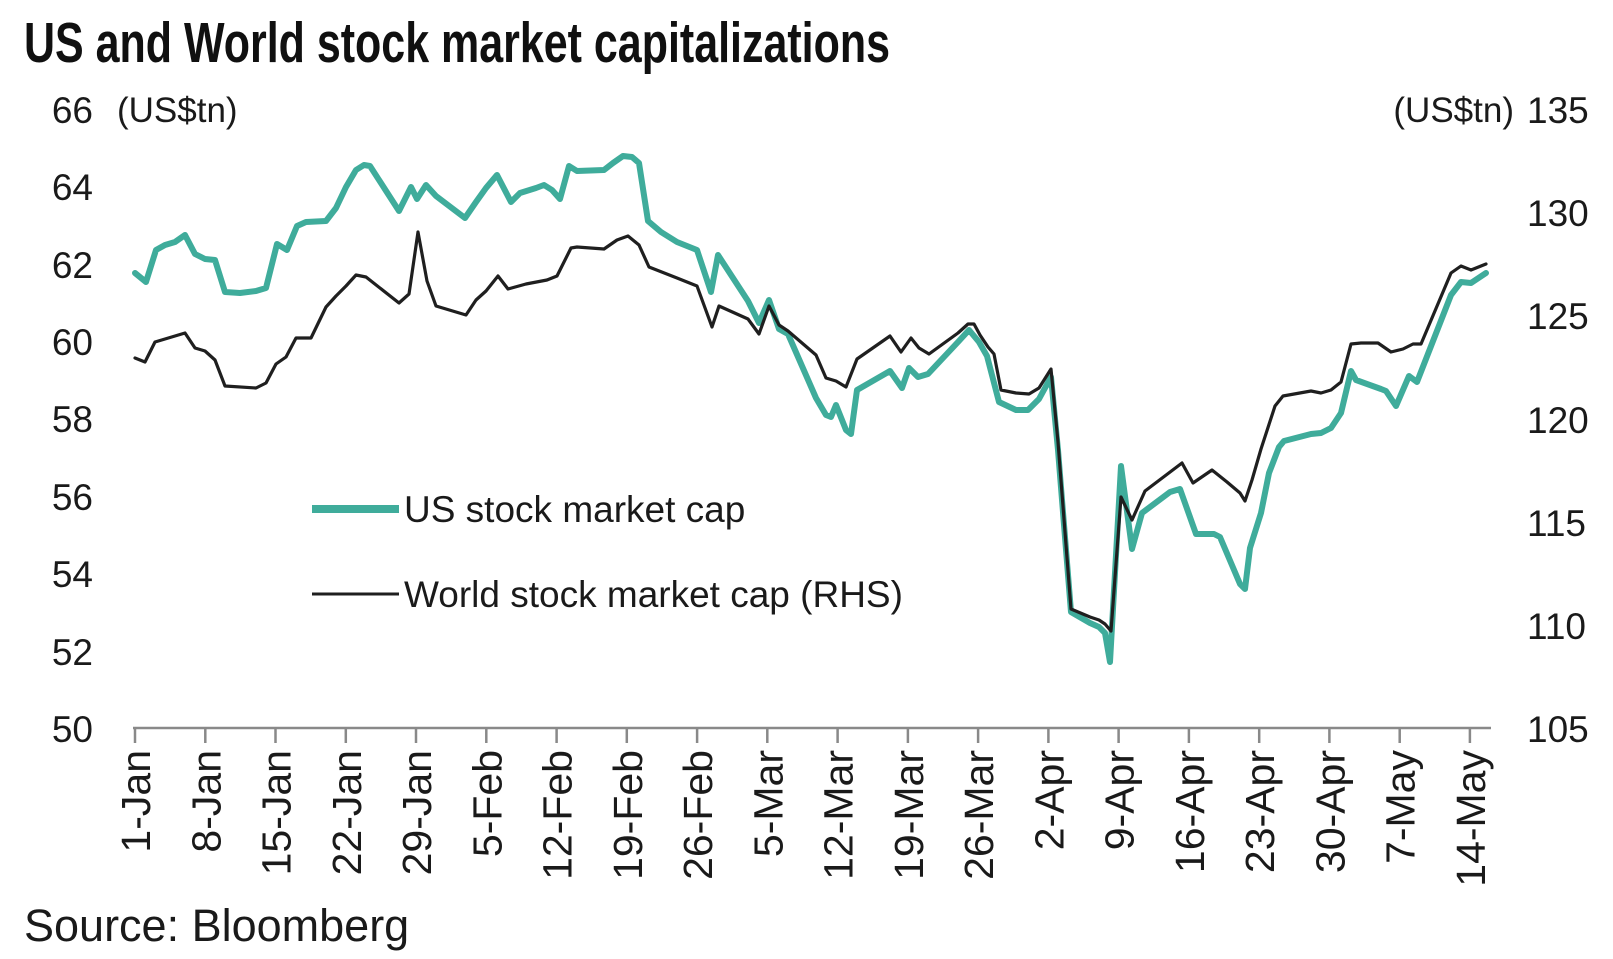 Image resolution: width=1613 pixels, height=959 pixels. What do you see at coordinates (1556, 523) in the screenshot?
I see `svg-text: 115` at bounding box center [1556, 523].